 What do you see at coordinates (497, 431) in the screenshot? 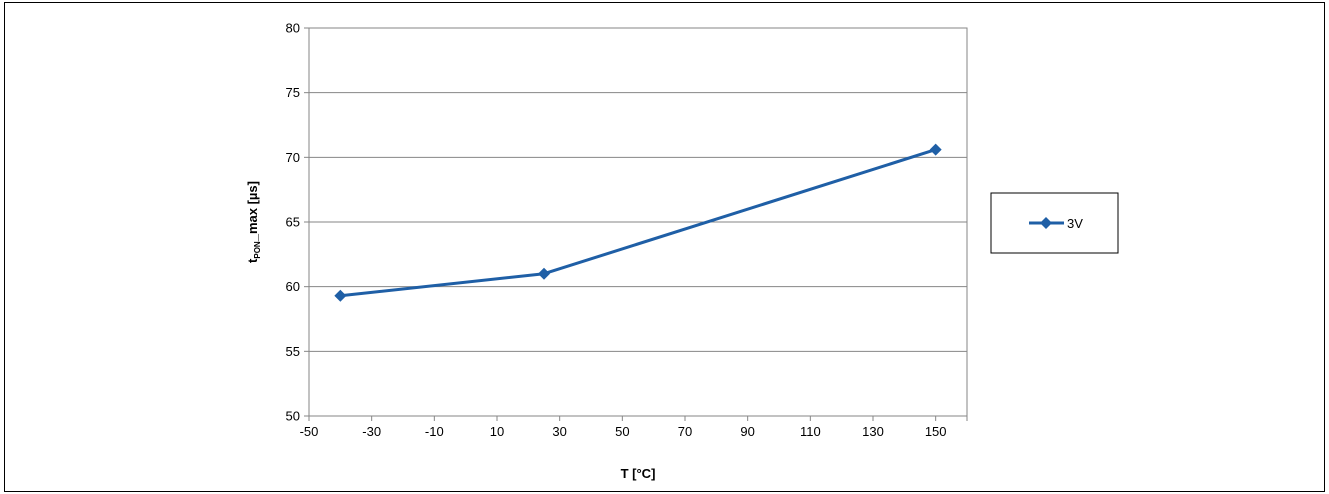
I see `x-tick-label: 10` at bounding box center [497, 431].